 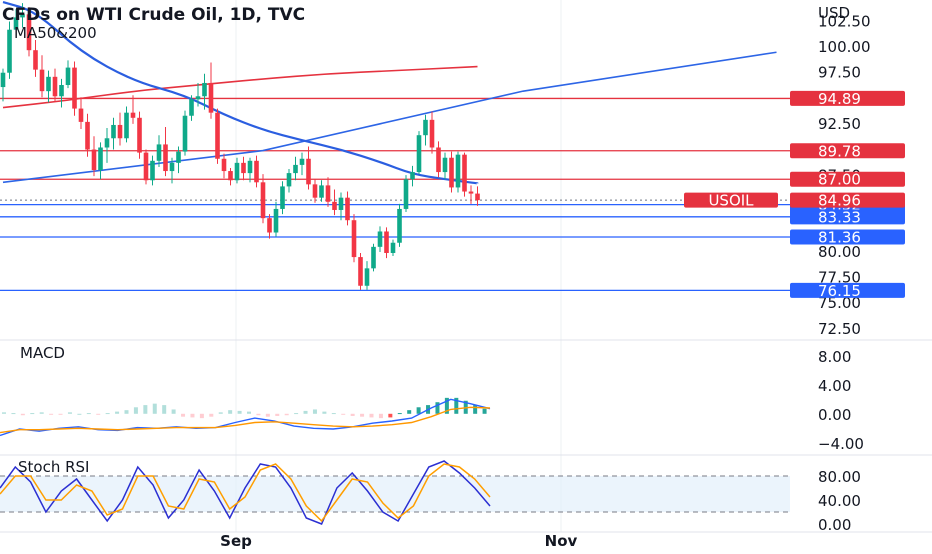 I want to click on price-tick-label: 75.00, so click(x=839, y=303).